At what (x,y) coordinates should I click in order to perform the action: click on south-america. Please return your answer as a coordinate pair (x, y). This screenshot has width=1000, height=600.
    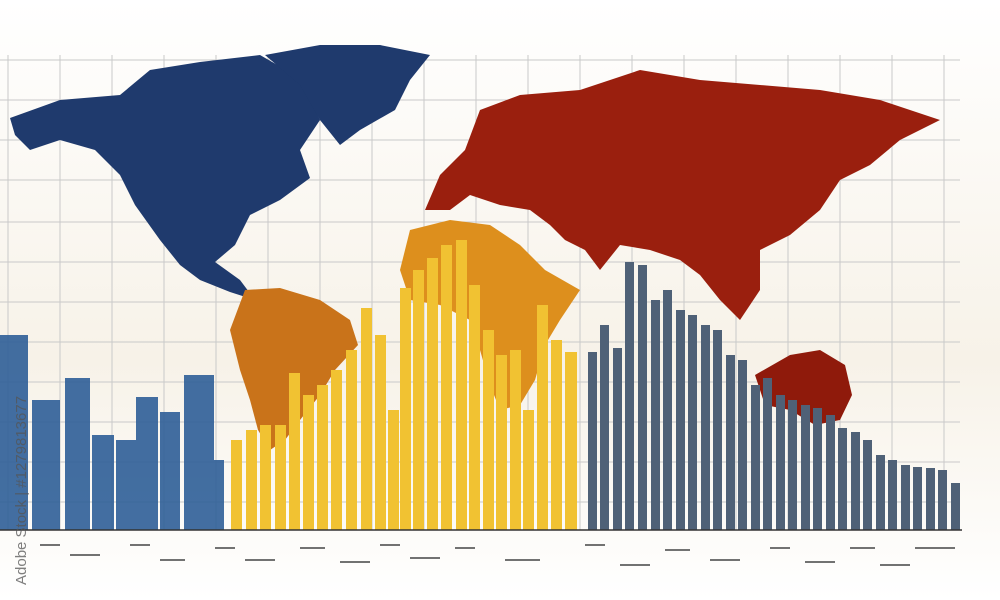
    Looking at the image, I should click on (294, 369).